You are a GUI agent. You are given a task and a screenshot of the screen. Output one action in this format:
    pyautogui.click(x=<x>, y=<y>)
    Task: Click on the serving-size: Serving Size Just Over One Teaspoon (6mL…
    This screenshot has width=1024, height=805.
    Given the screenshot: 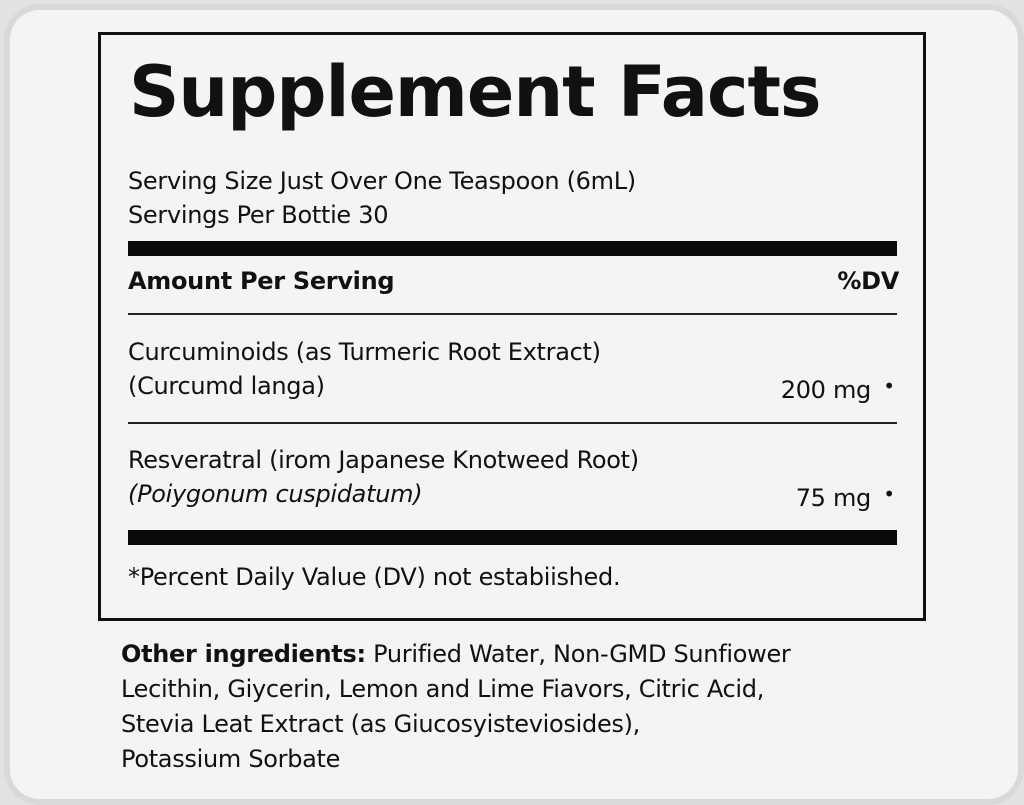 What is the action you would take?
    pyautogui.click(x=382, y=181)
    